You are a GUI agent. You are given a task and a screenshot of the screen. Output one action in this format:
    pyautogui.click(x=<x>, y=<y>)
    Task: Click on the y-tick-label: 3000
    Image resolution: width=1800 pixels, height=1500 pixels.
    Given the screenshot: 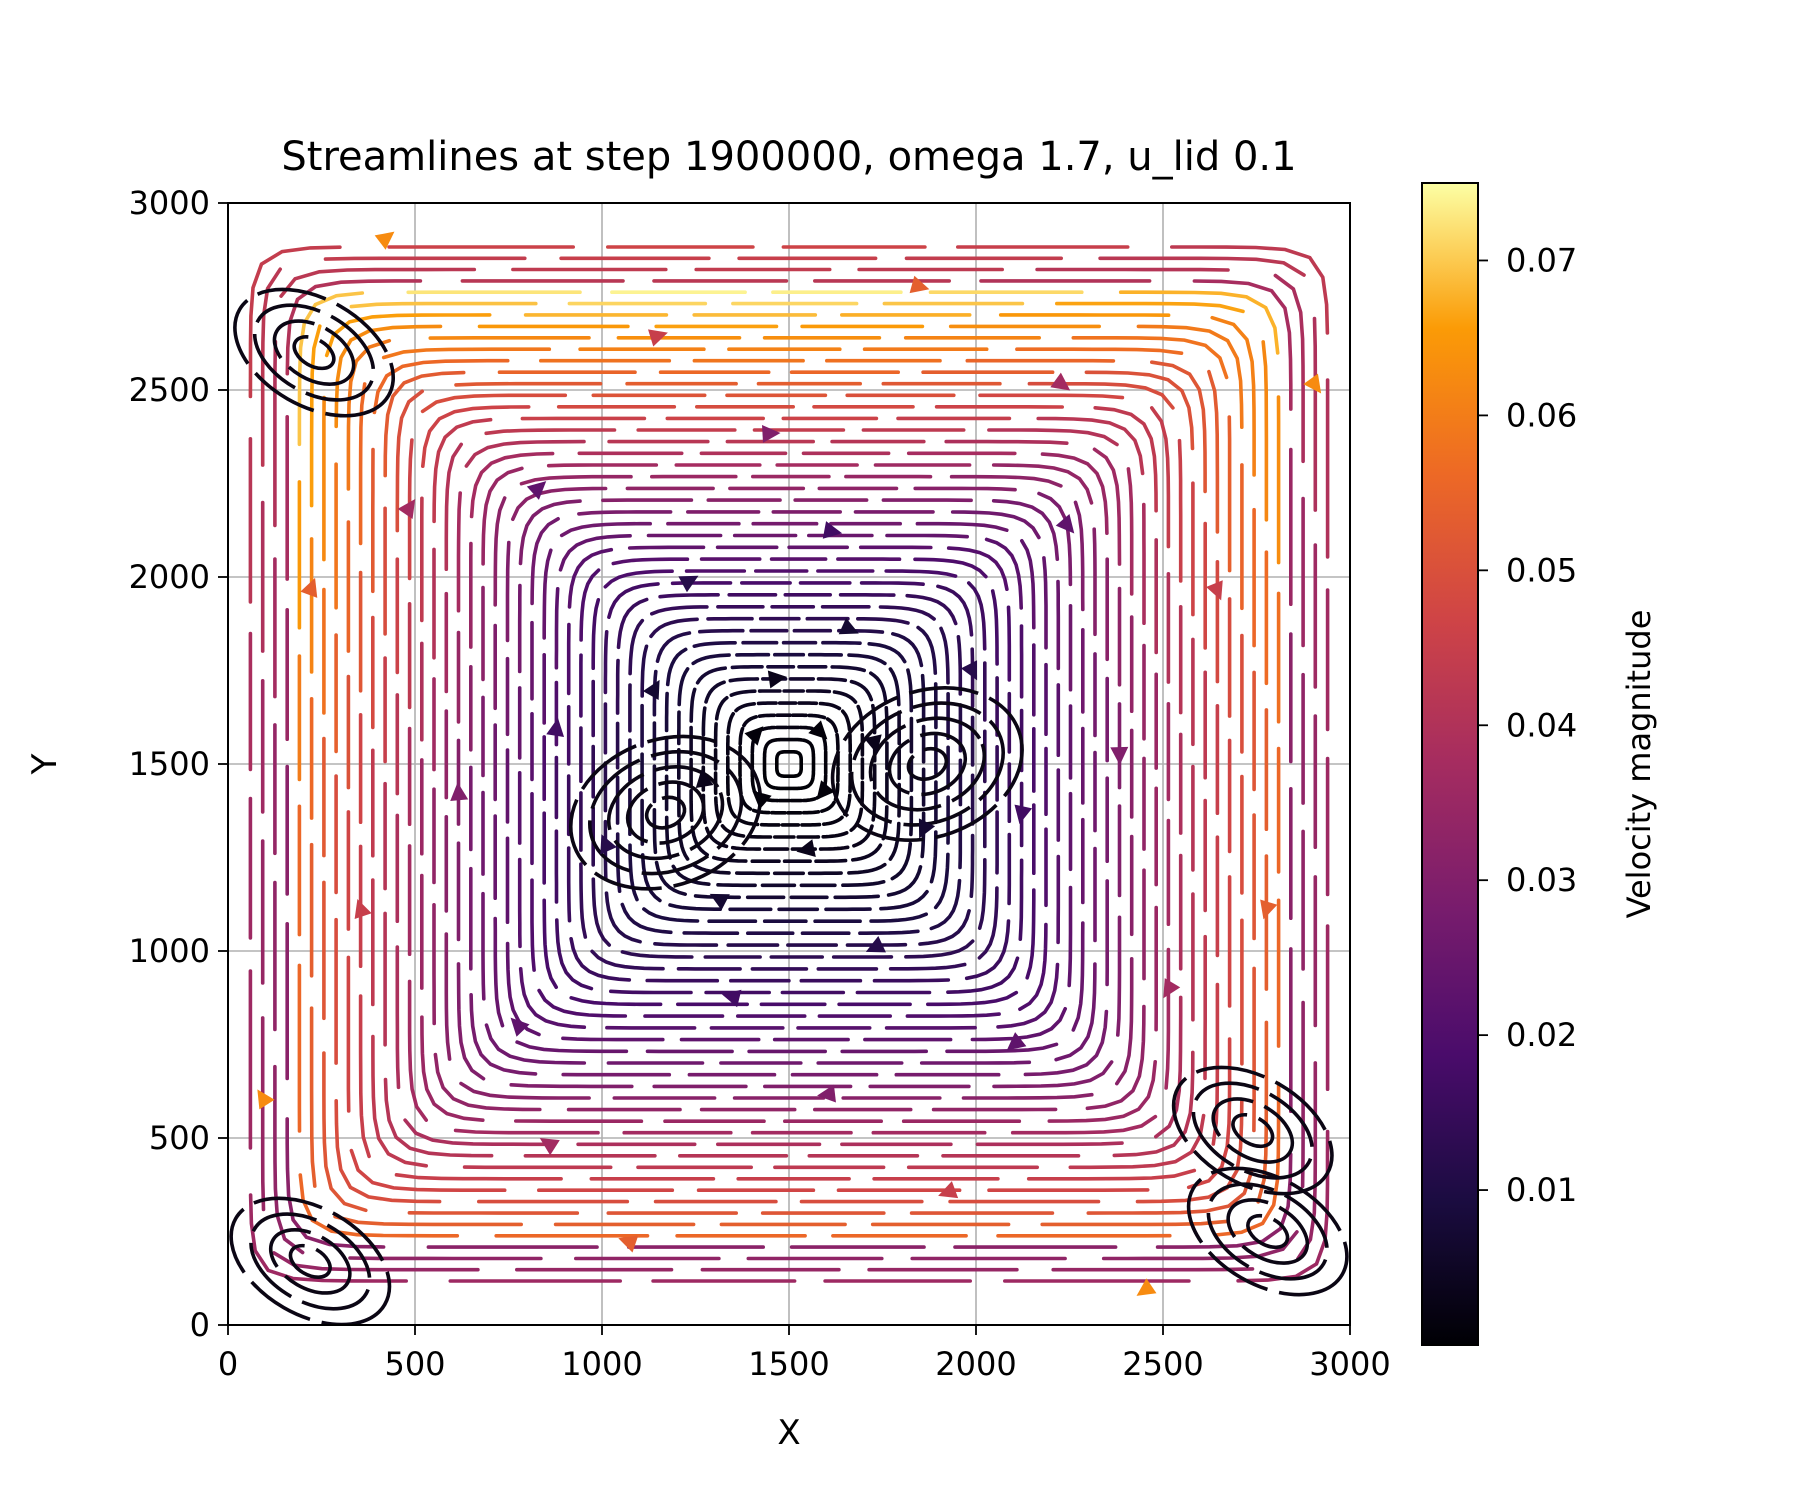 What is the action you would take?
    pyautogui.click(x=169, y=203)
    